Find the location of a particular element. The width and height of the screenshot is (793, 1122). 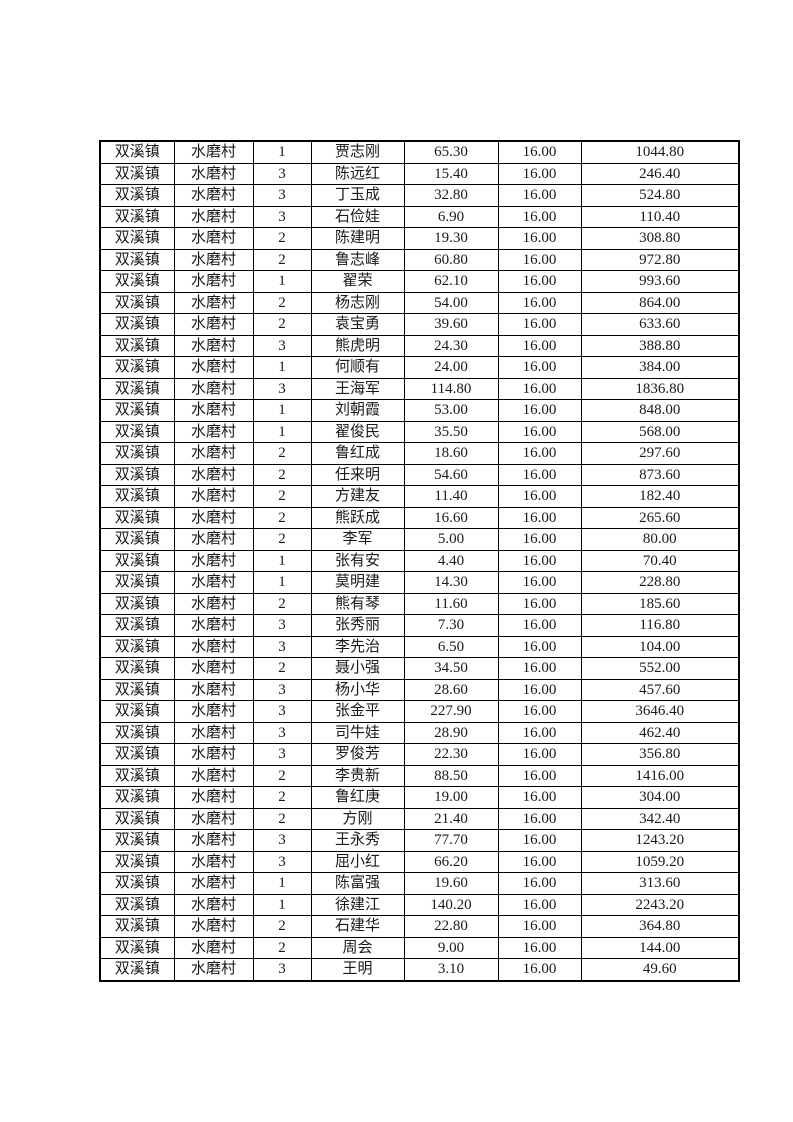

cell-quantity: 7.30 is located at coordinates (451, 625).